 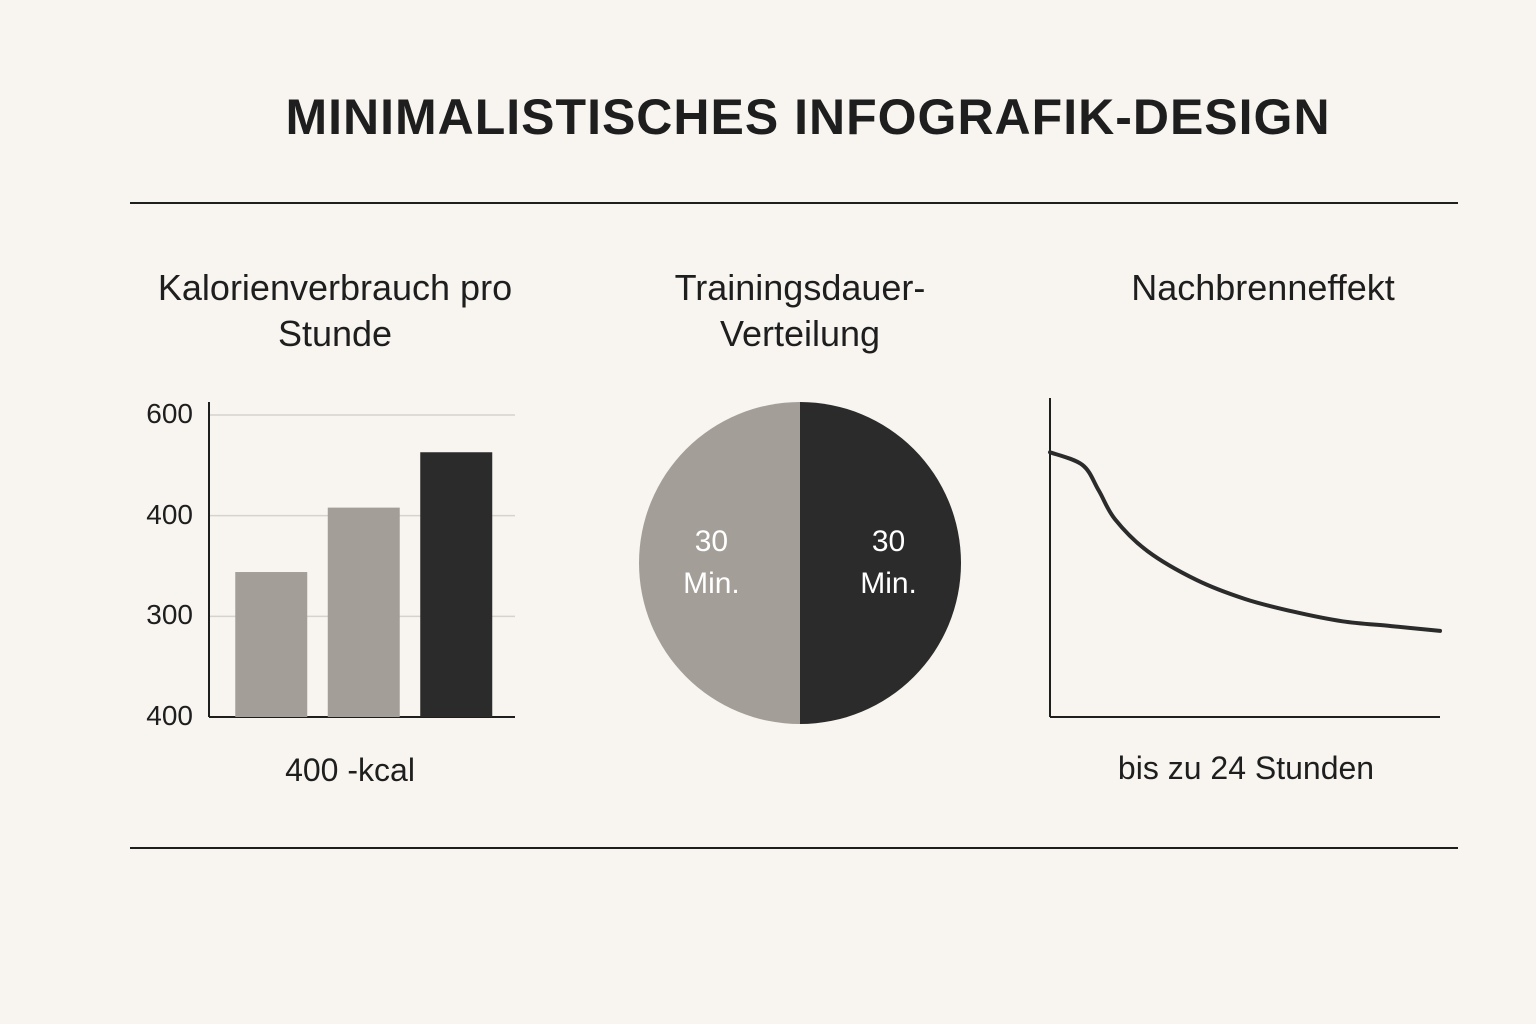 What do you see at coordinates (808, 117) in the screenshot?
I see `page-title: MINIMALISTISCHES INFOGRAFIK-DESIGN` at bounding box center [808, 117].